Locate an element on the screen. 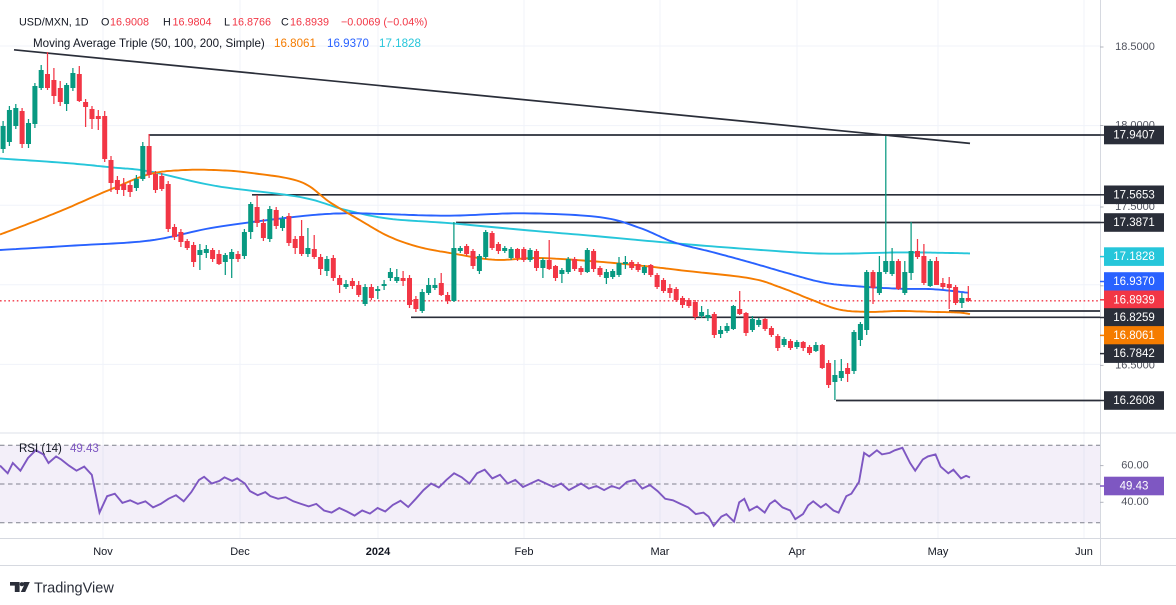  svg-text: 17.3871 is located at coordinates (1134, 223).